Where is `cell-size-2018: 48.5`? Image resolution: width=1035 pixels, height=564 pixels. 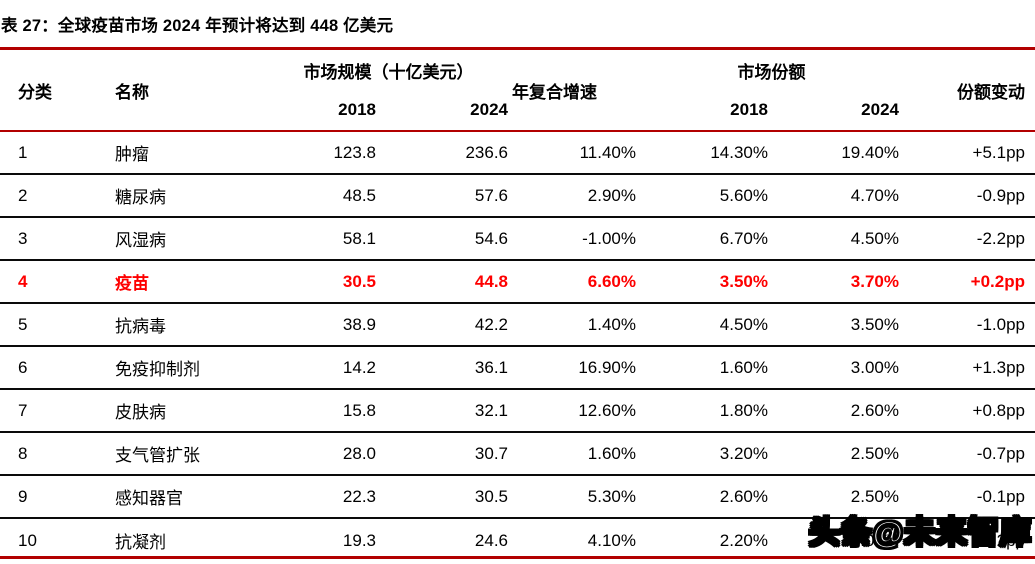 cell-size-2018: 48.5 is located at coordinates (359, 195).